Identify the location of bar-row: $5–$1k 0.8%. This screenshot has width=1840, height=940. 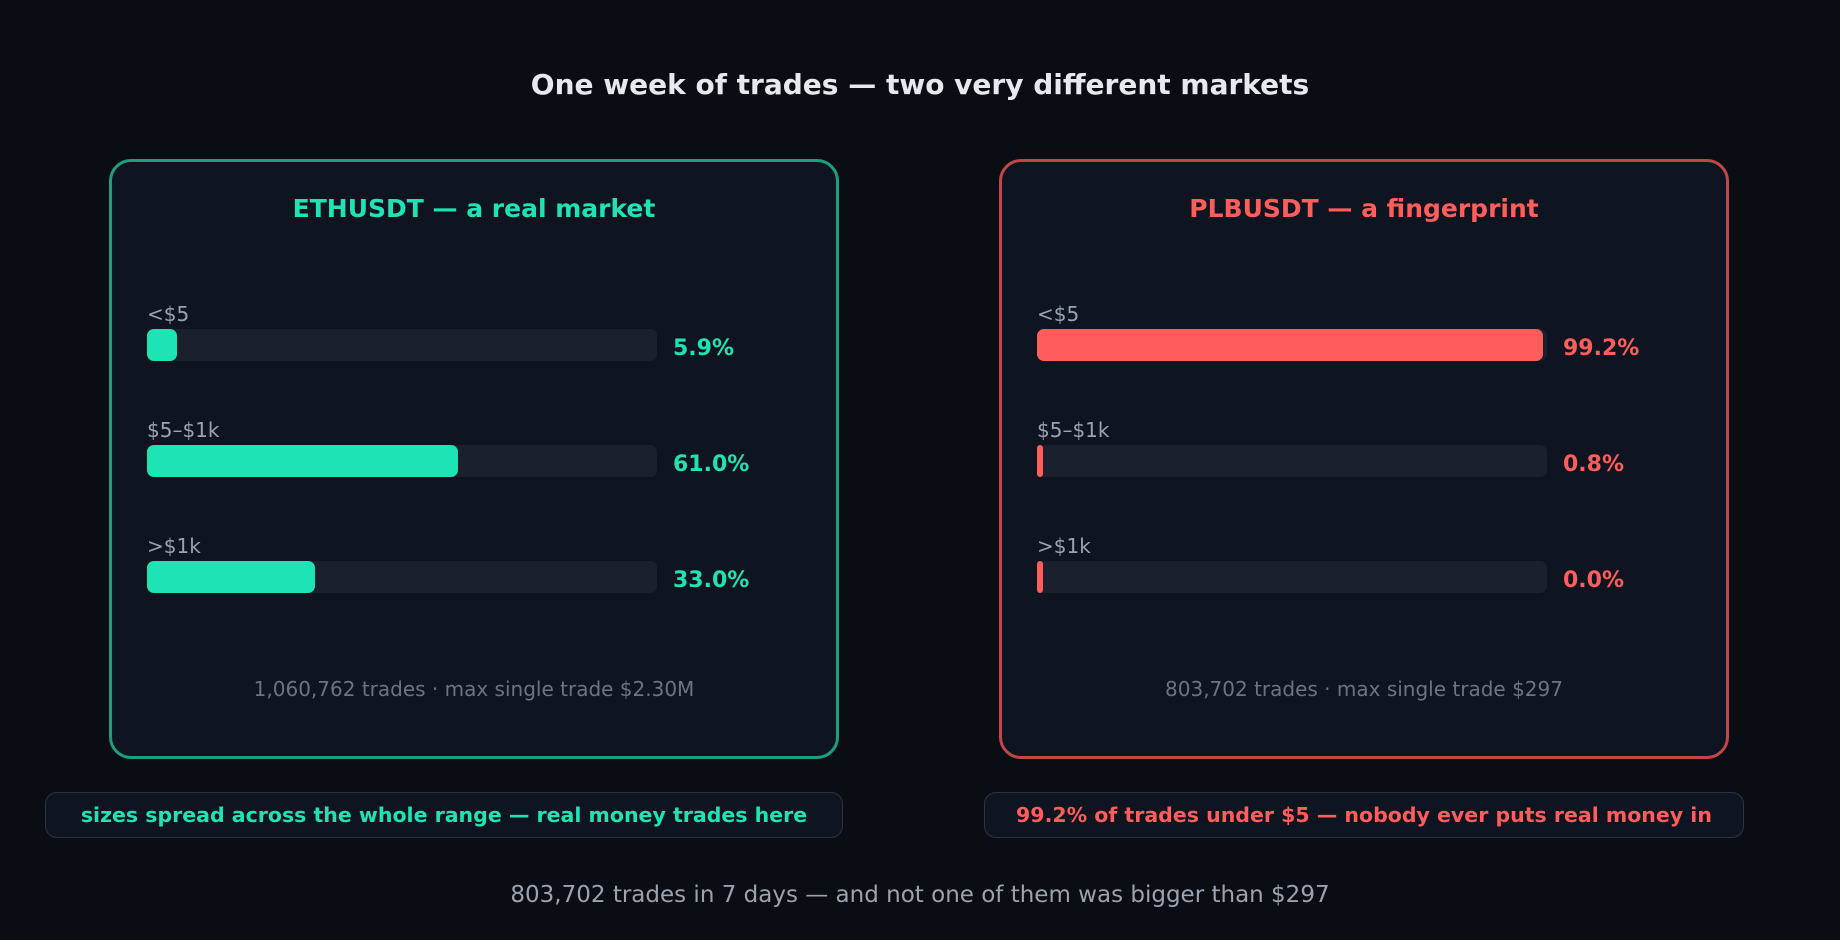
(1367, 458).